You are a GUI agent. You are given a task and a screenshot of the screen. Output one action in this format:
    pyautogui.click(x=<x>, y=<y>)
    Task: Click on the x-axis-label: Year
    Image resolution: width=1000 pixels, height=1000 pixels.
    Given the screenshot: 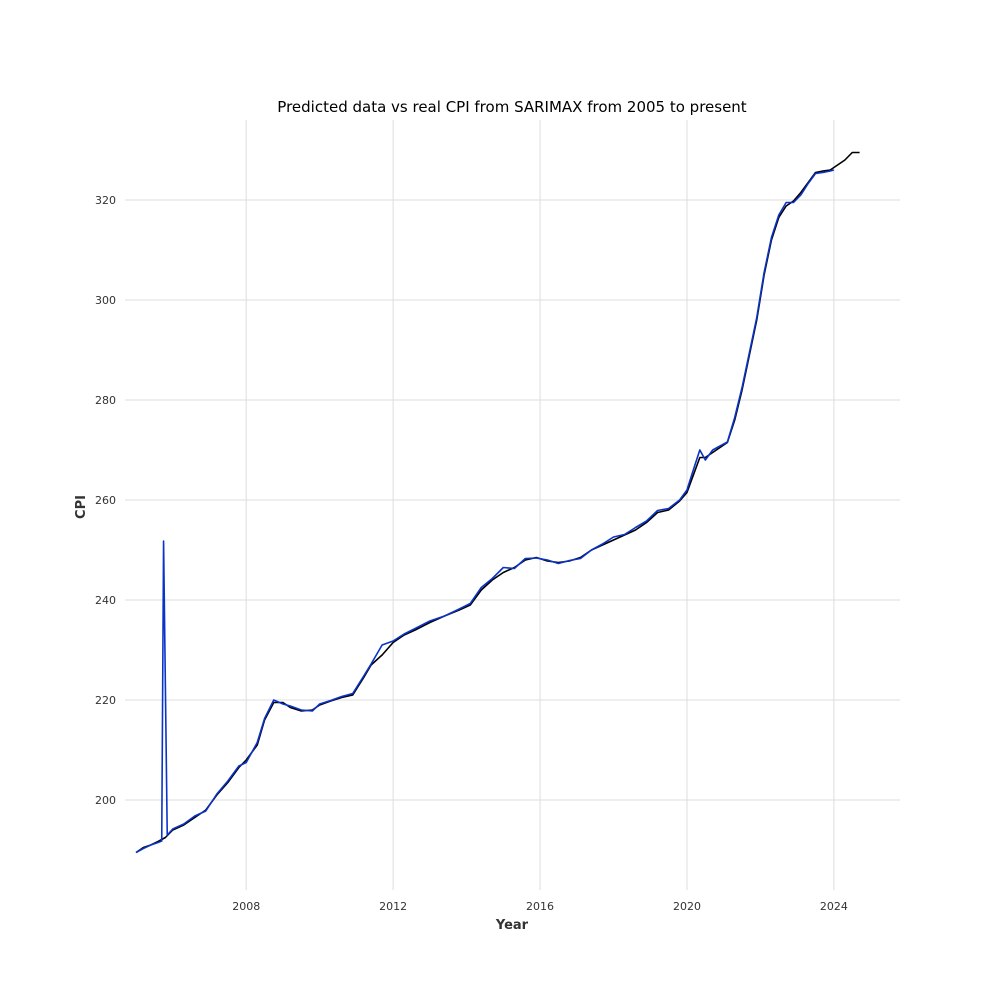 What is the action you would take?
    pyautogui.click(x=512, y=925)
    